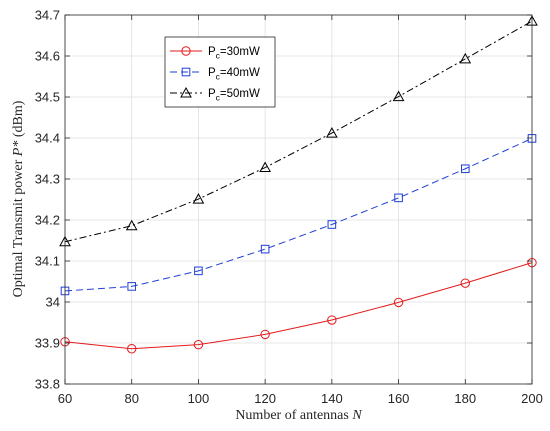 This screenshot has height=431, width=550. Describe the element at coordinates (47, 15) in the screenshot. I see `y-tick-label: 34.7` at that location.